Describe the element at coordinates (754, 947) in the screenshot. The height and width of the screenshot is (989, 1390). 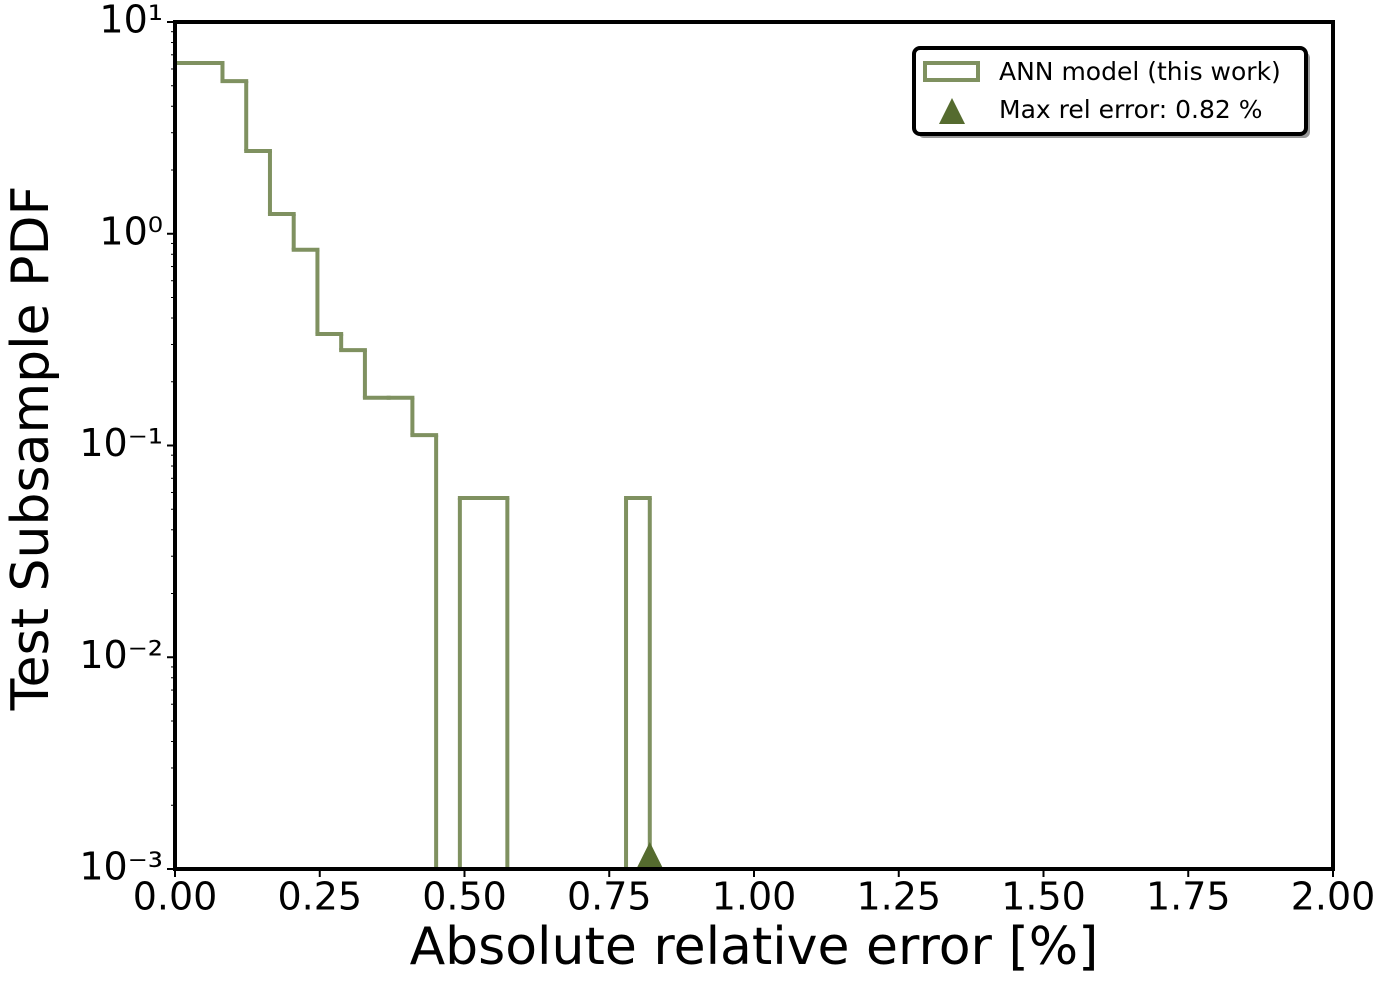
I see `x-axis-label: Absolute relative error [%]` at that location.